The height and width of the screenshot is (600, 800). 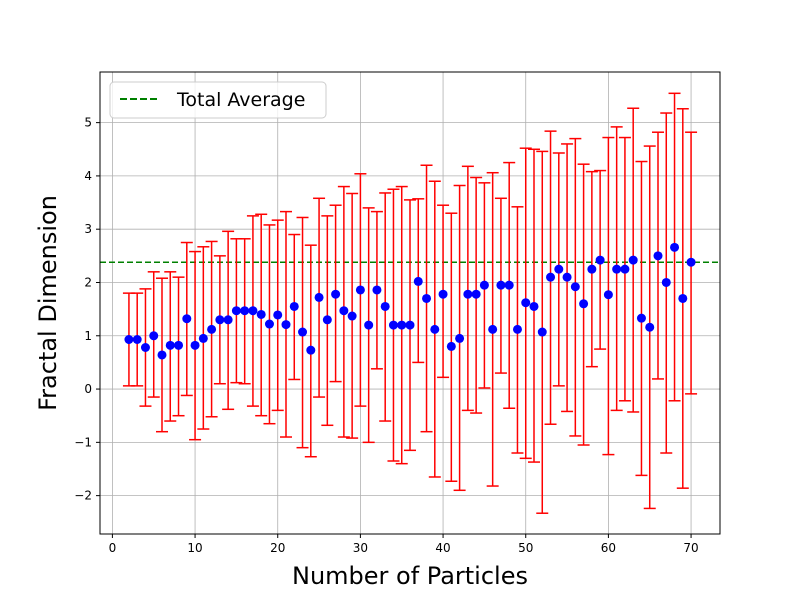 What do you see at coordinates (88, 229) in the screenshot?
I see `y-tick-label: 3` at bounding box center [88, 229].